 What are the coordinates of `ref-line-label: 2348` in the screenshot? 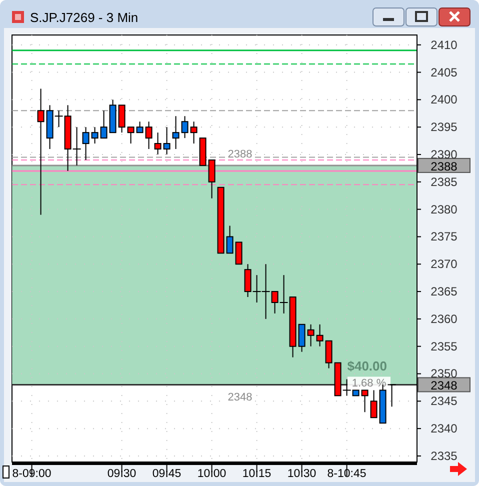 It's located at (444, 385).